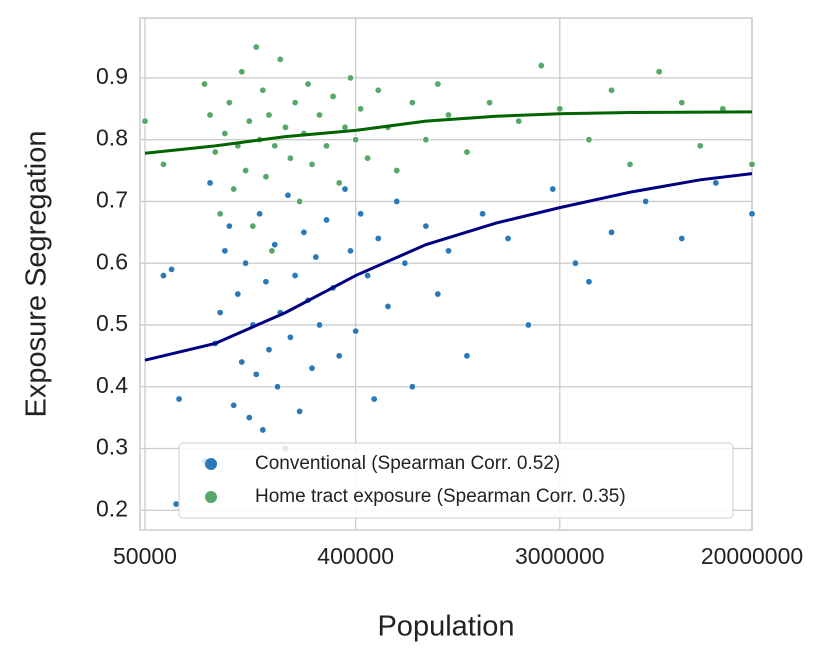 The height and width of the screenshot is (656, 830). I want to click on y-tick-label: 0.6, so click(112, 261).